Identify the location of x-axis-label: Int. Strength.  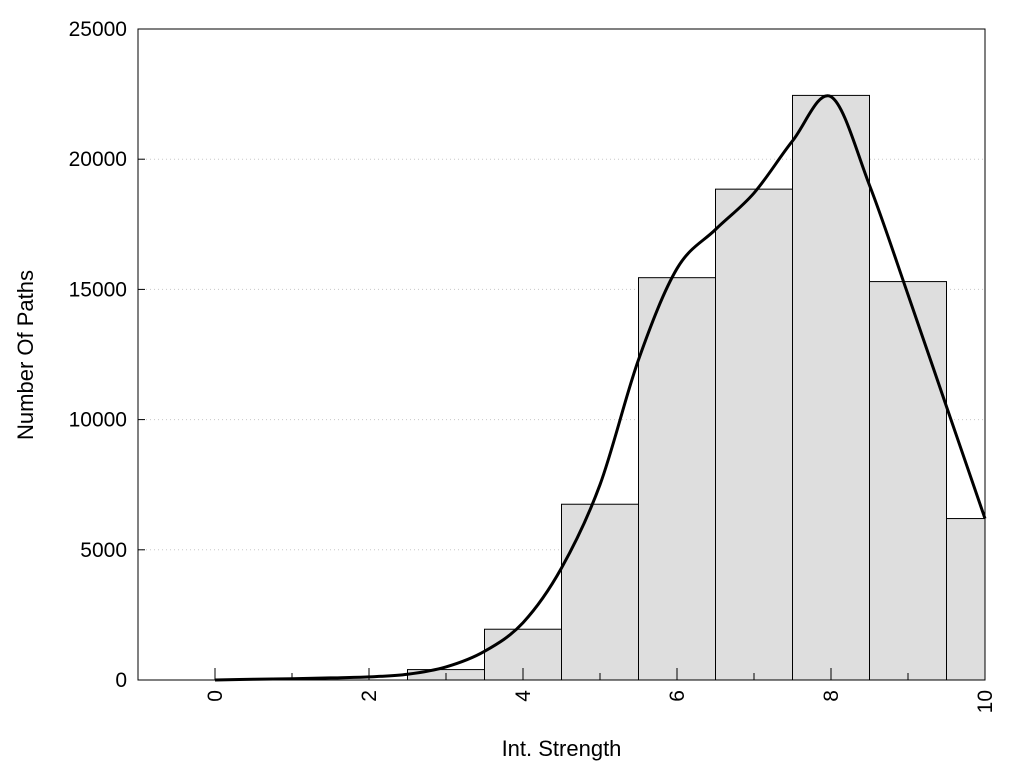
(562, 748).